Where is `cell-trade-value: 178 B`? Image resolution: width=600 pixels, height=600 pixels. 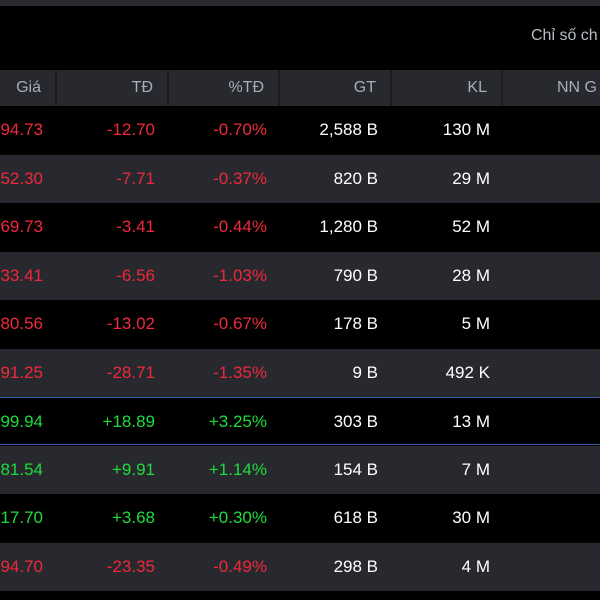 cell-trade-value: 178 B is located at coordinates (355, 323).